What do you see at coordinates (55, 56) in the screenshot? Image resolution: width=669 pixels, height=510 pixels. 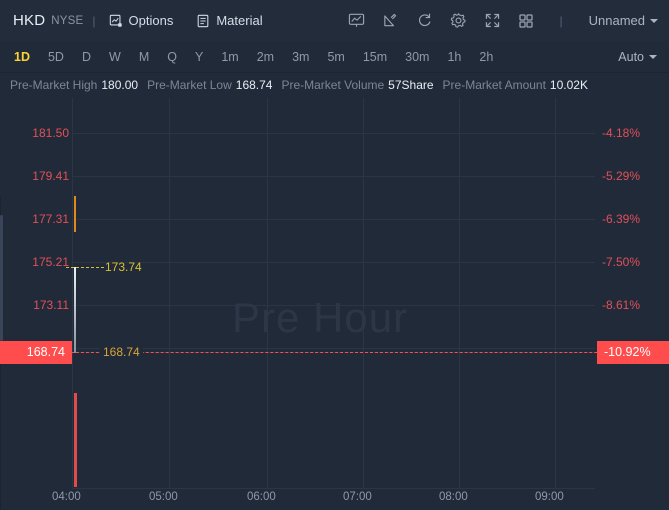 I see `period-5D: 5D` at bounding box center [55, 56].